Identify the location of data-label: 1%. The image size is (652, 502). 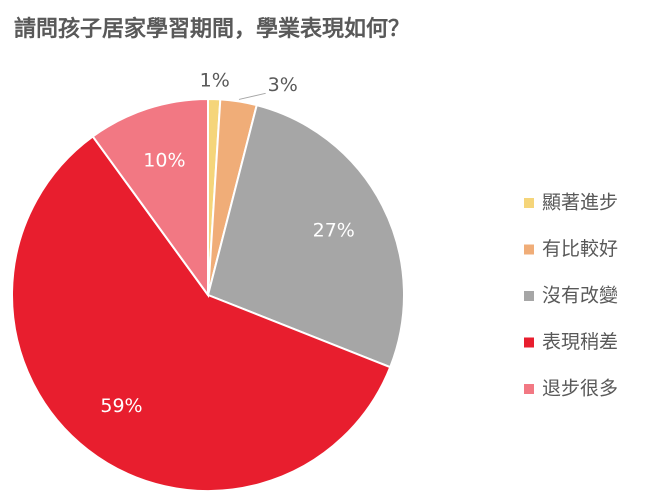
(215, 81).